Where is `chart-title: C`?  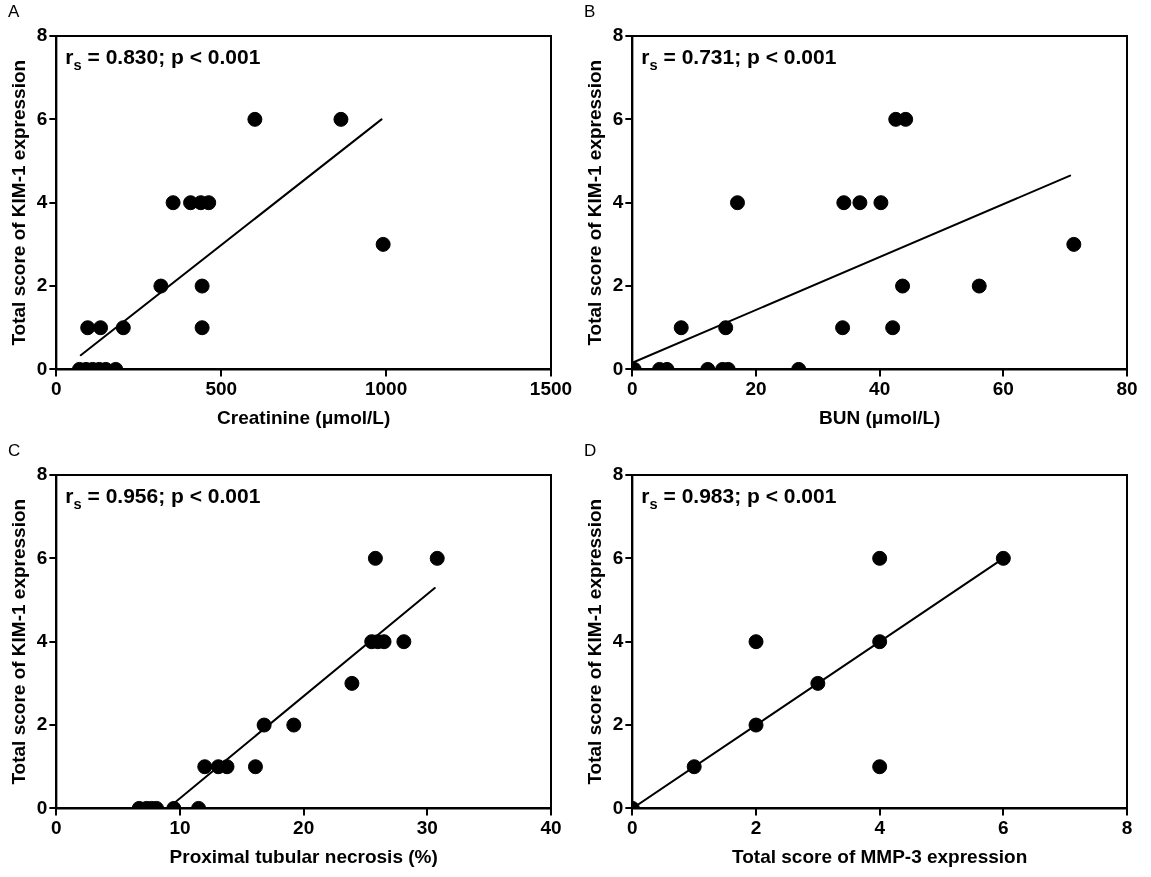 chart-title: C is located at coordinates (14, 451).